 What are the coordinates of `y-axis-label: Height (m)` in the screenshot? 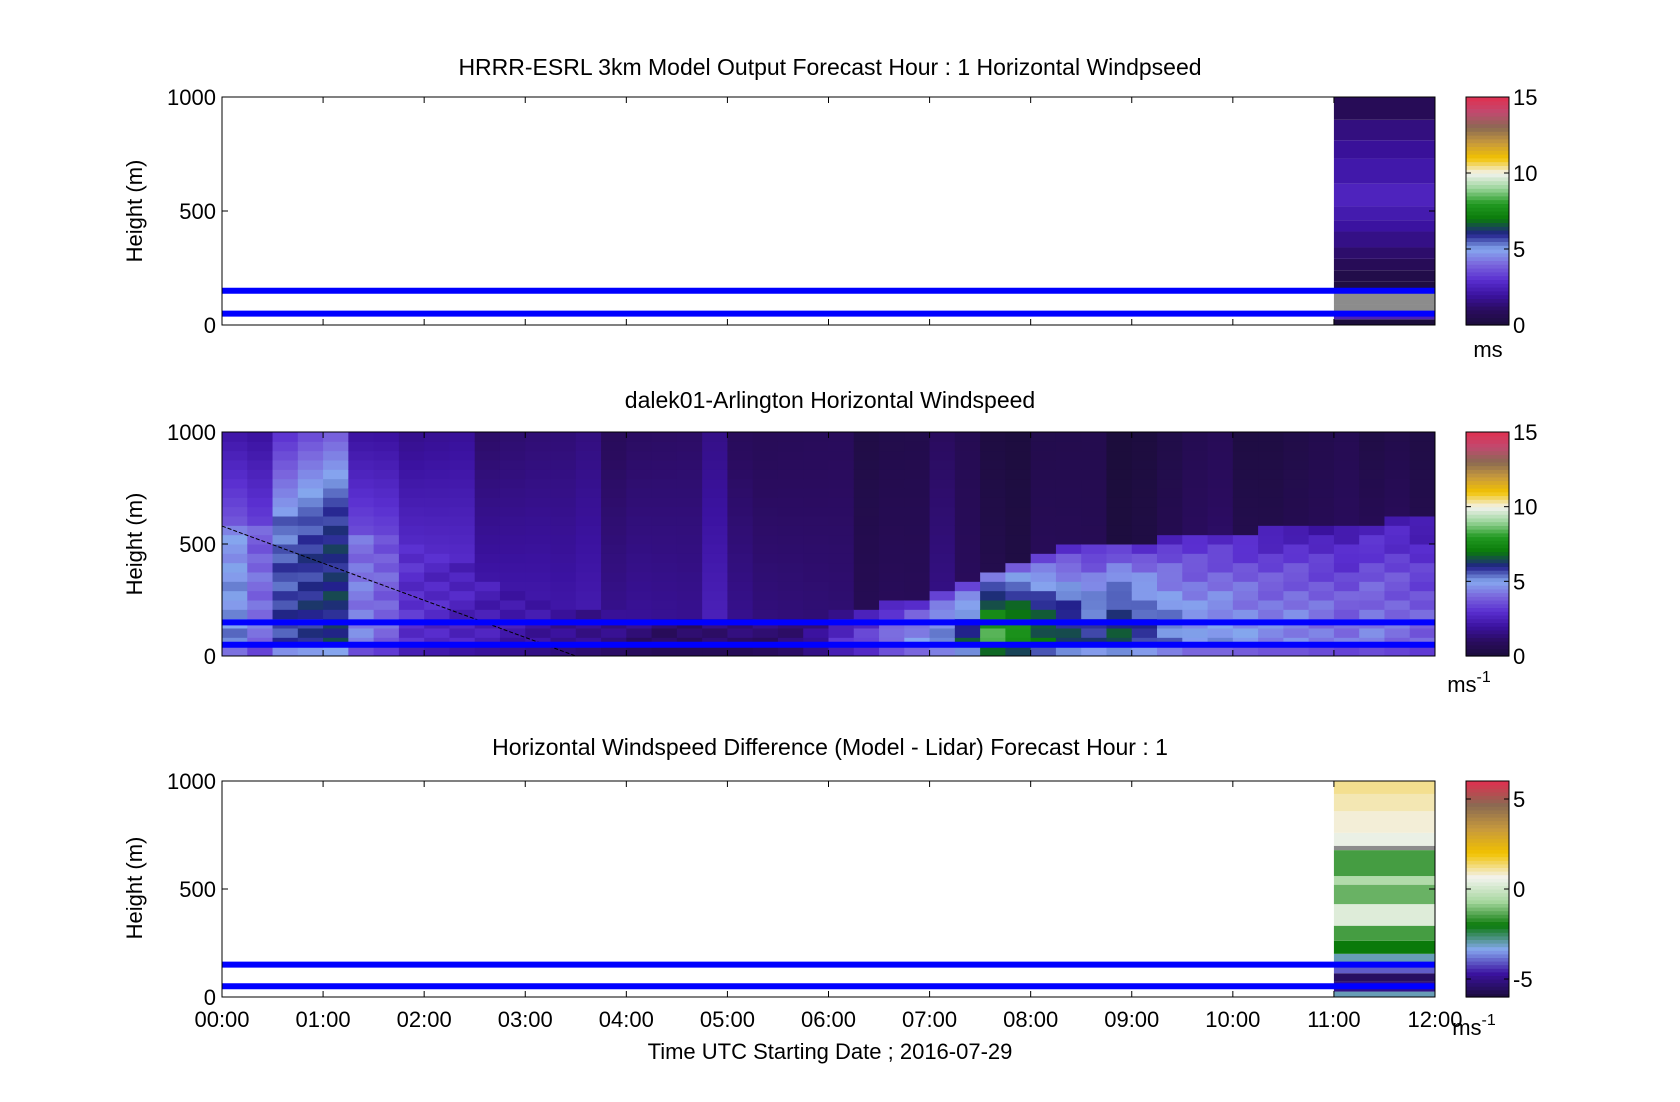 It's located at (134, 544).